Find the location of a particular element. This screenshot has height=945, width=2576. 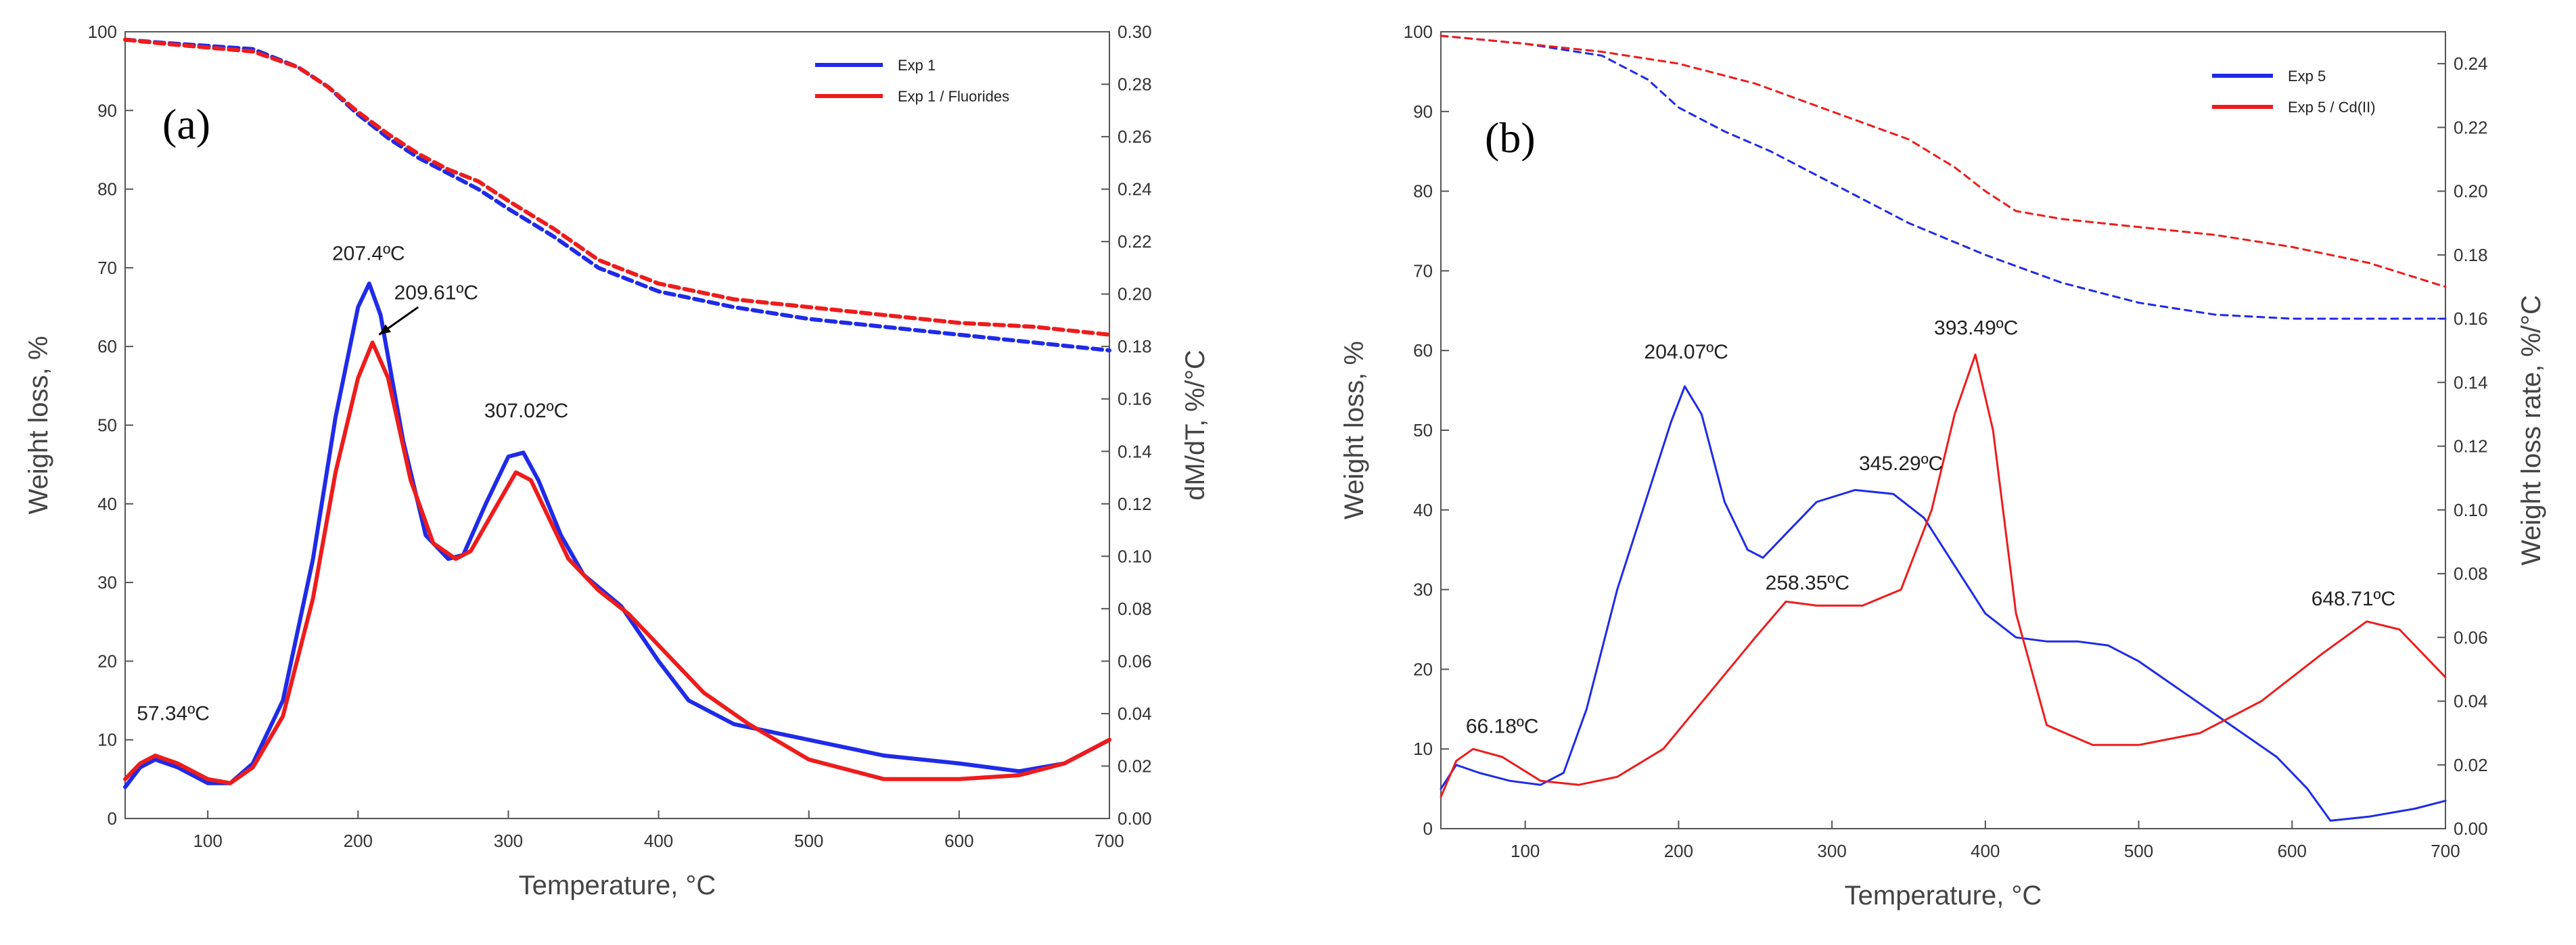

y2-axis-label: Weight loss rate, %/°C is located at coordinates (2531, 430).